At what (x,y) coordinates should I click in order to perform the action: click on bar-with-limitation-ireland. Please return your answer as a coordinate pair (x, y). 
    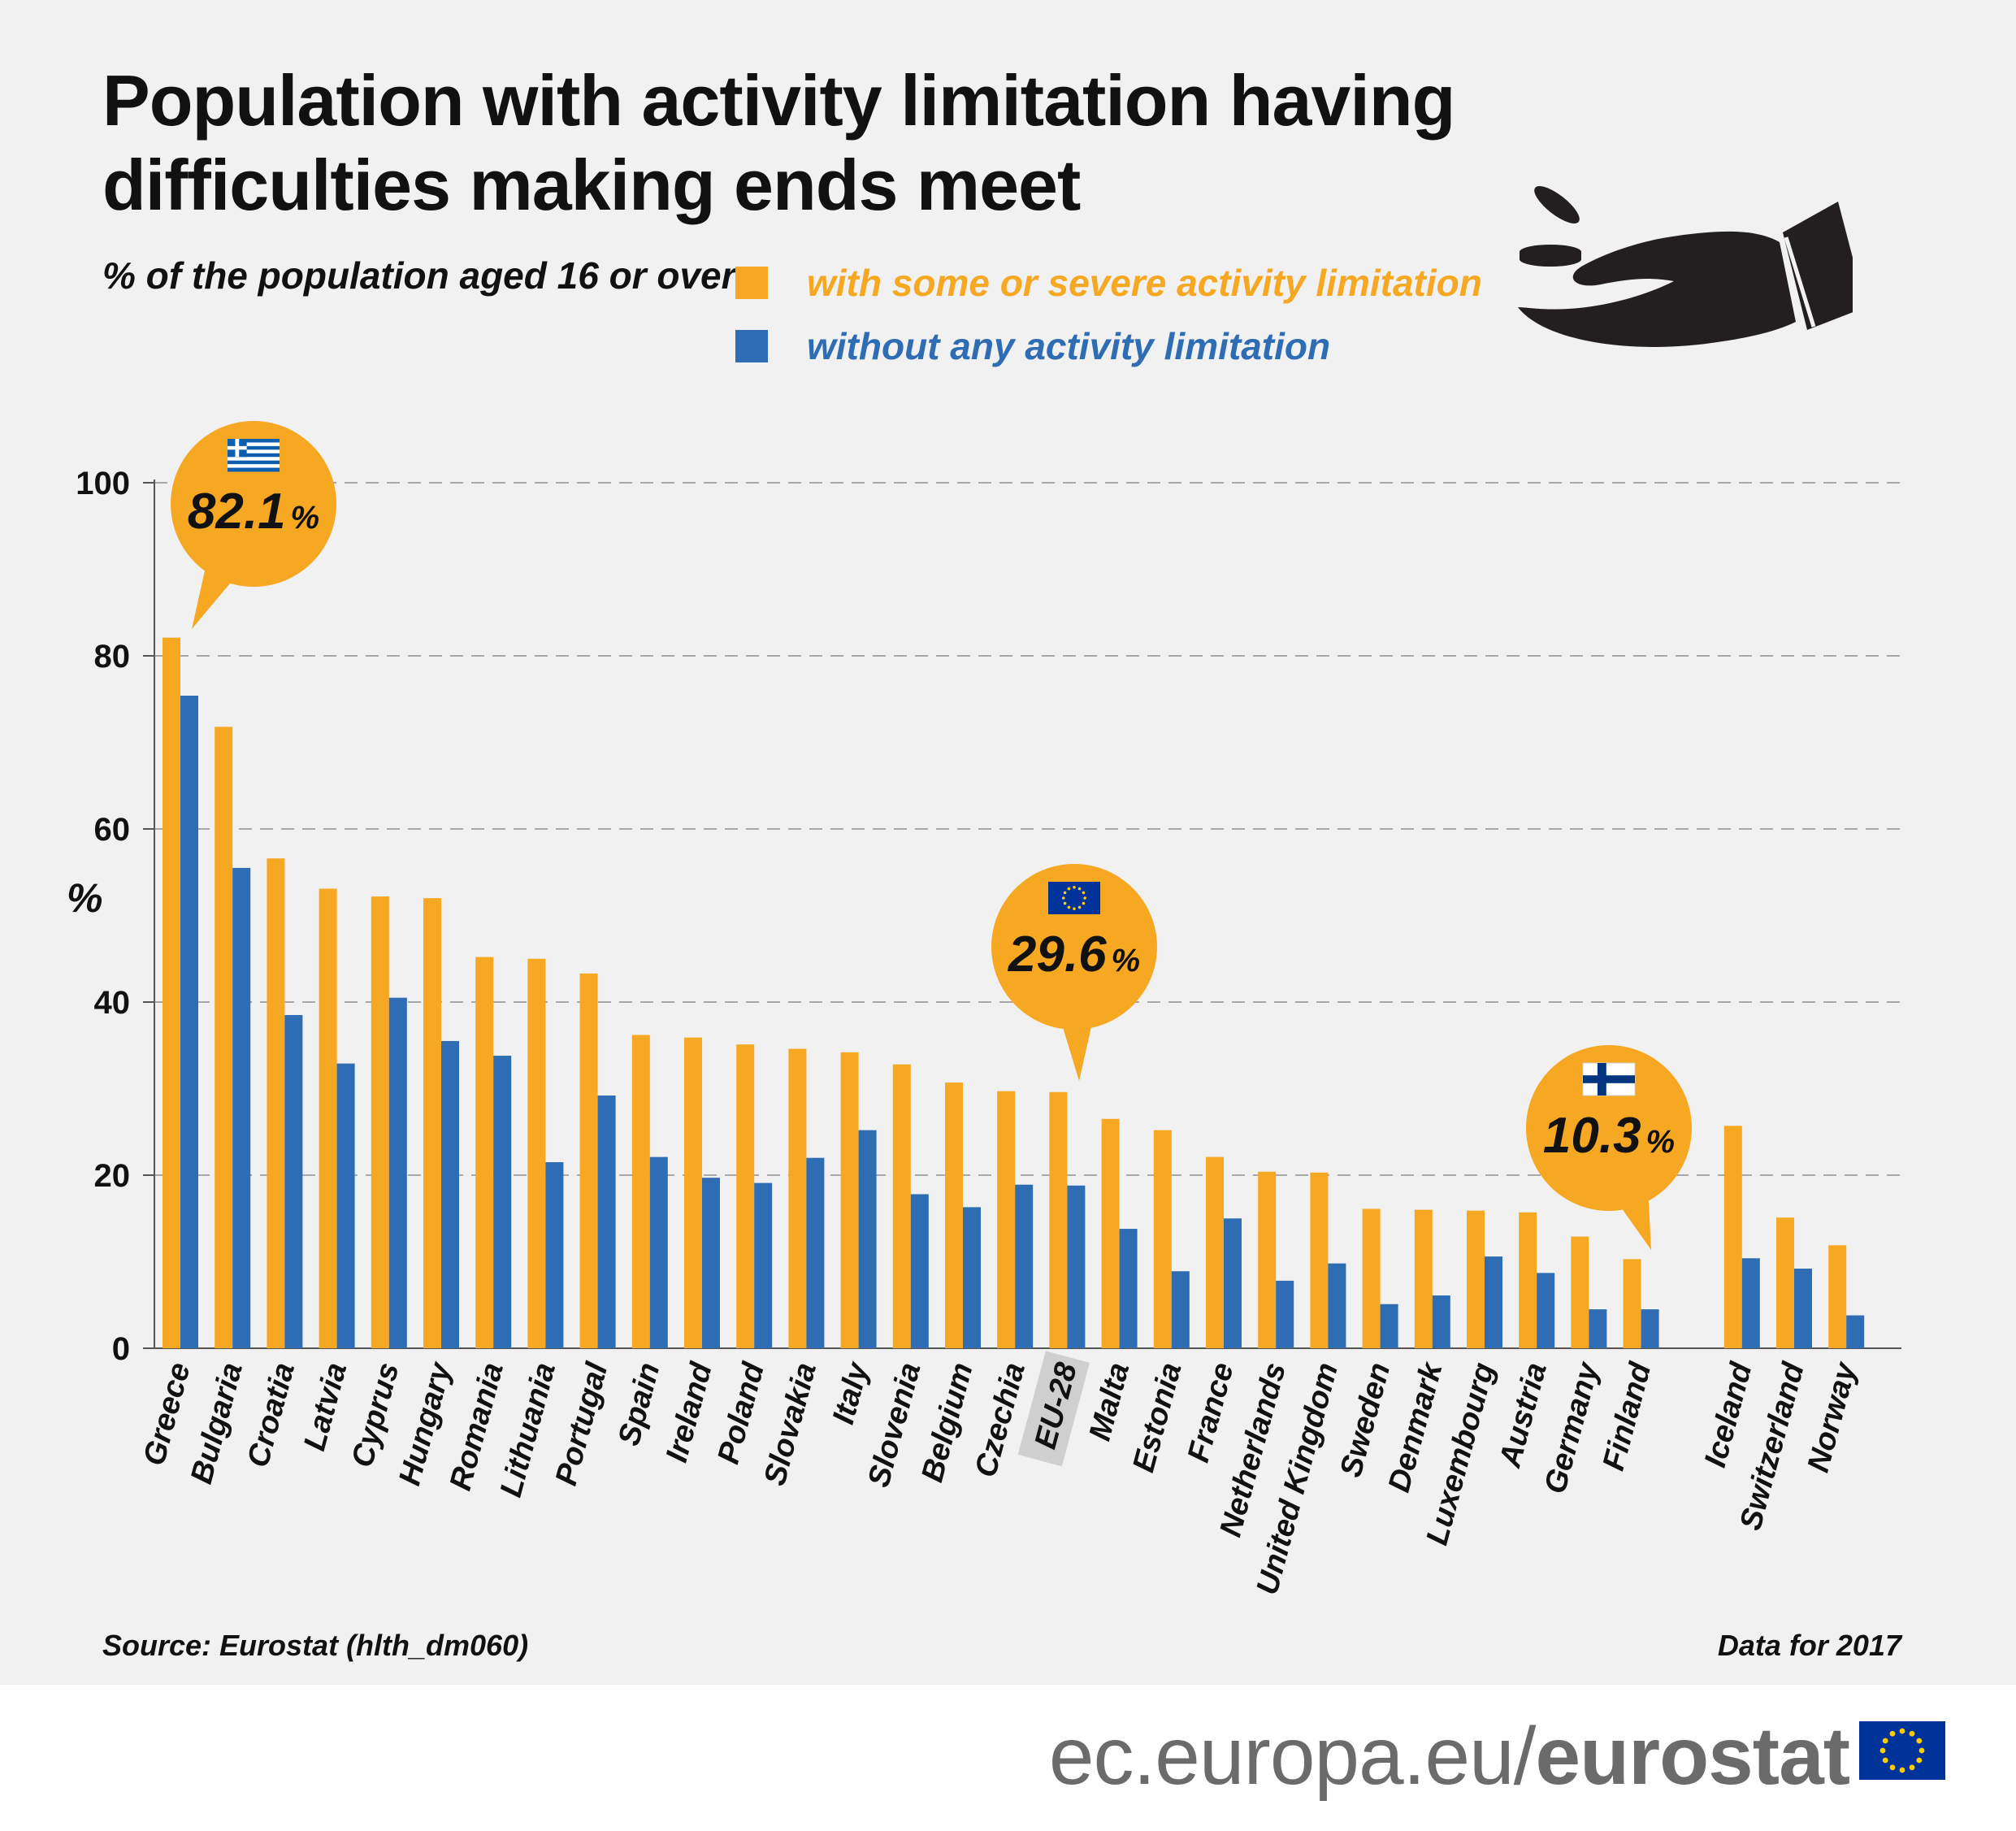
    Looking at the image, I should click on (693, 1192).